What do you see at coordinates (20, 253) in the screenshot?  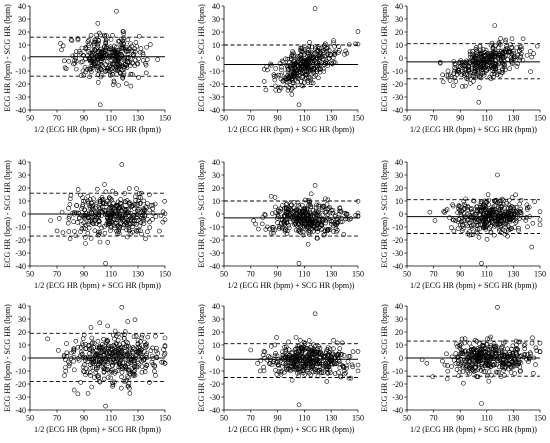 I see `y-tick-label: -30` at bounding box center [20, 253].